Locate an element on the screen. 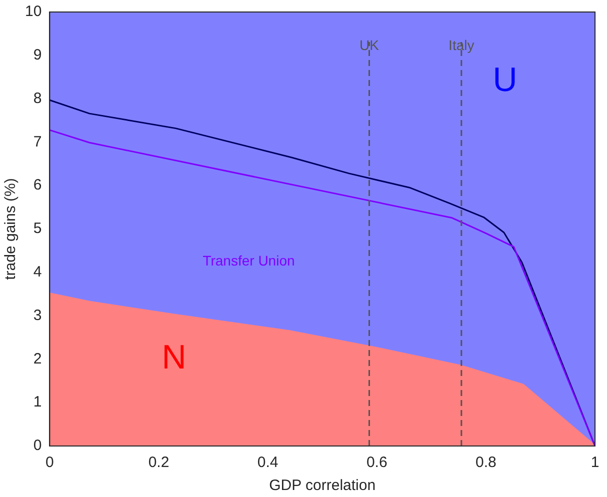 This screenshot has height=497, width=607. annotation: Transfer Union is located at coordinates (248, 260).